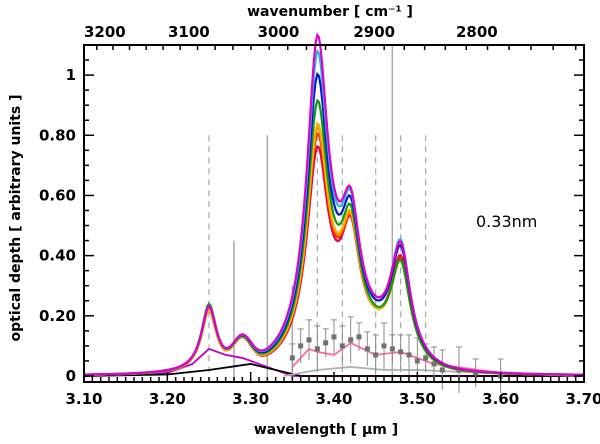 The height and width of the screenshot is (444, 600). Describe the element at coordinates (330, 12) in the screenshot. I see `top-axis-title: wavenumber [ cm⁻¹ ]` at that location.